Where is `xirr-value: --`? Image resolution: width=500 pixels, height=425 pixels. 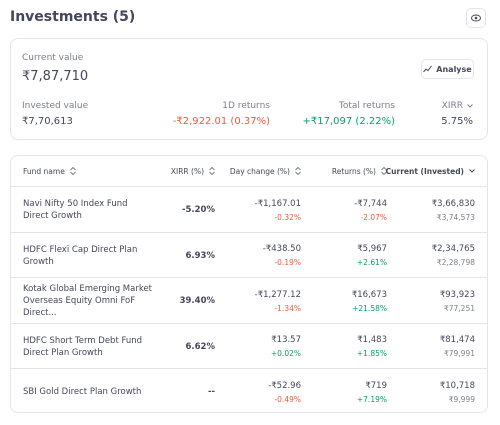 xirr-value: -- is located at coordinates (211, 392).